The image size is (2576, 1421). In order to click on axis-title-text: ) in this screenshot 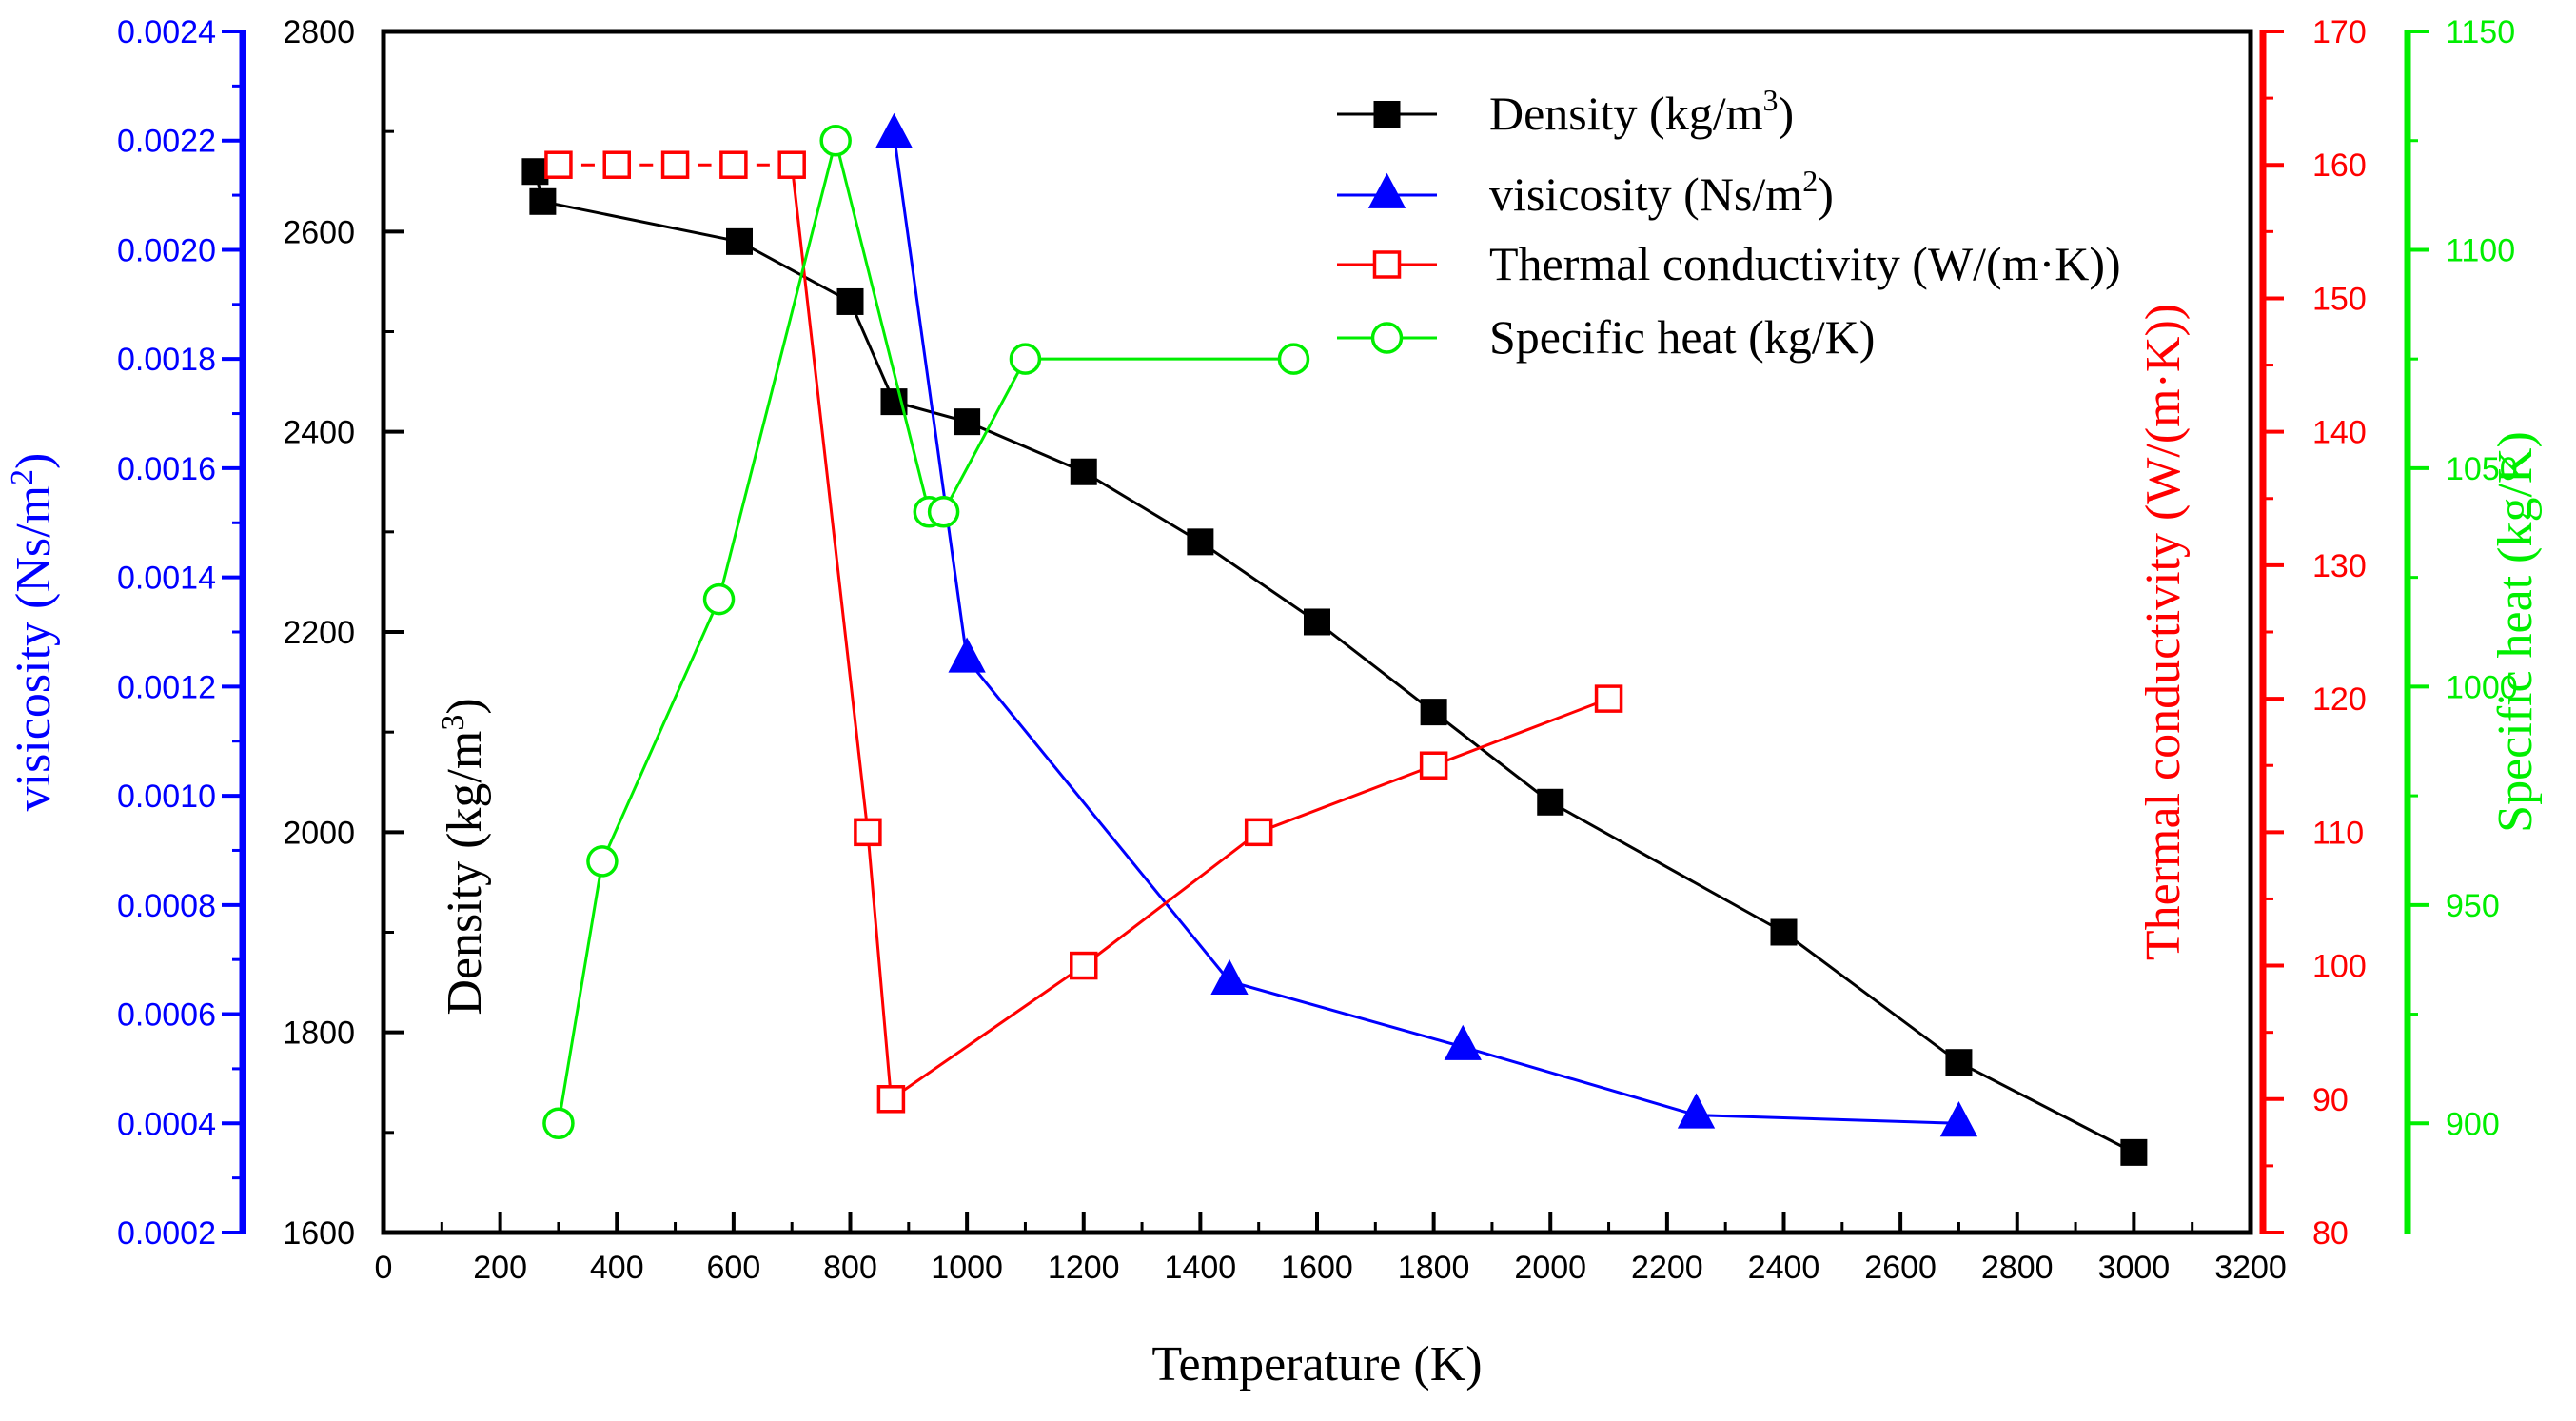, I will do `click(34, 461)`.